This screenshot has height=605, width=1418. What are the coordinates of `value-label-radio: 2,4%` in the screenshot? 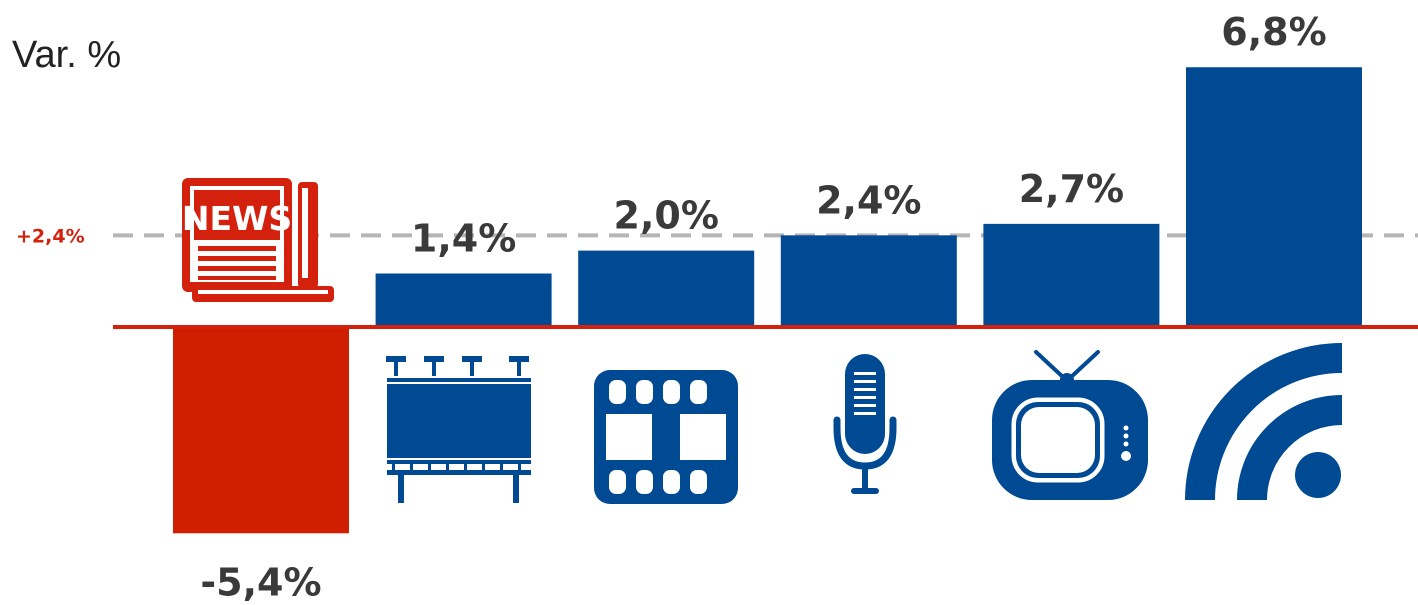 It's located at (868, 200).